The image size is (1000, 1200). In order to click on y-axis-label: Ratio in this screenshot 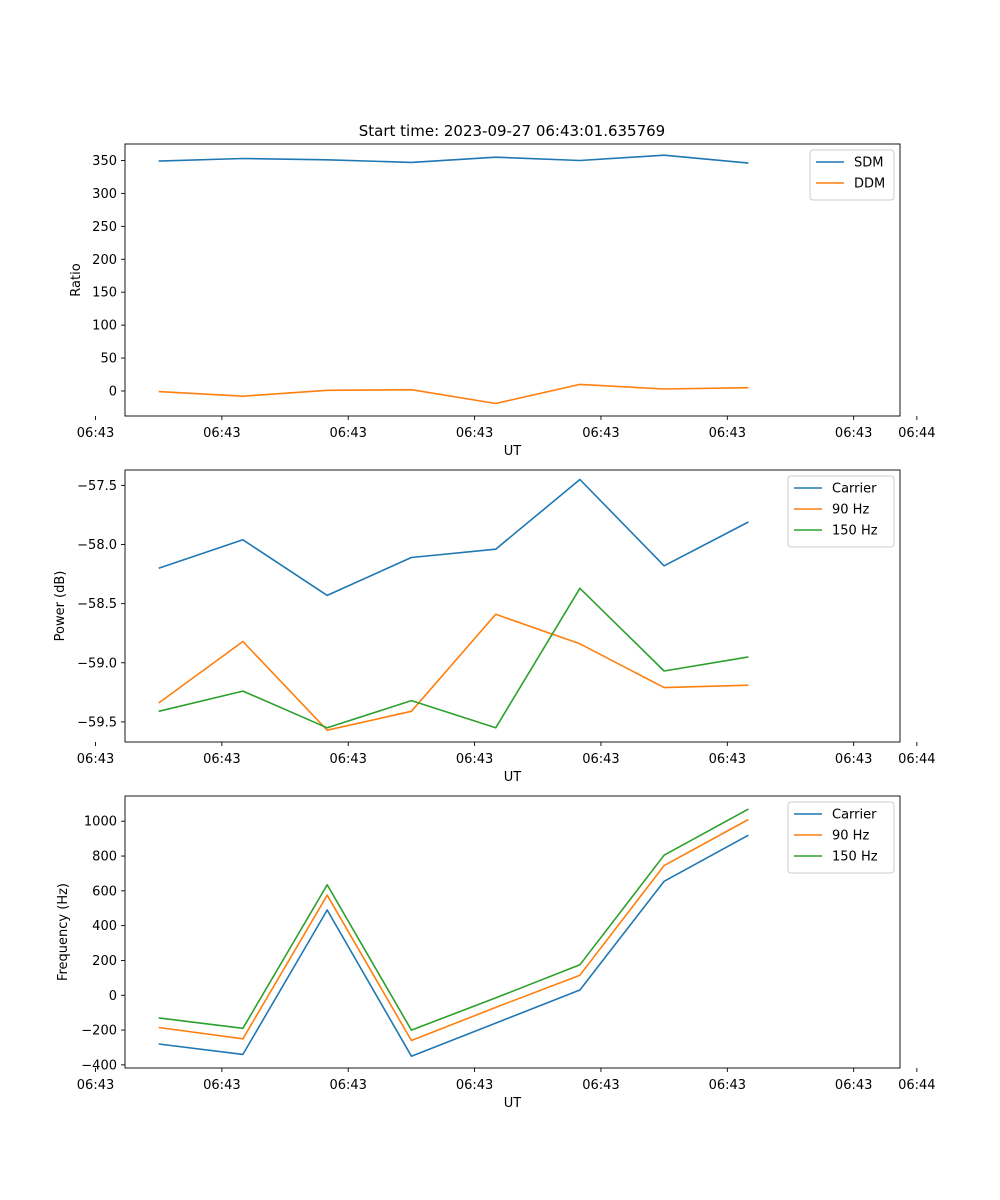, I will do `click(76, 279)`.